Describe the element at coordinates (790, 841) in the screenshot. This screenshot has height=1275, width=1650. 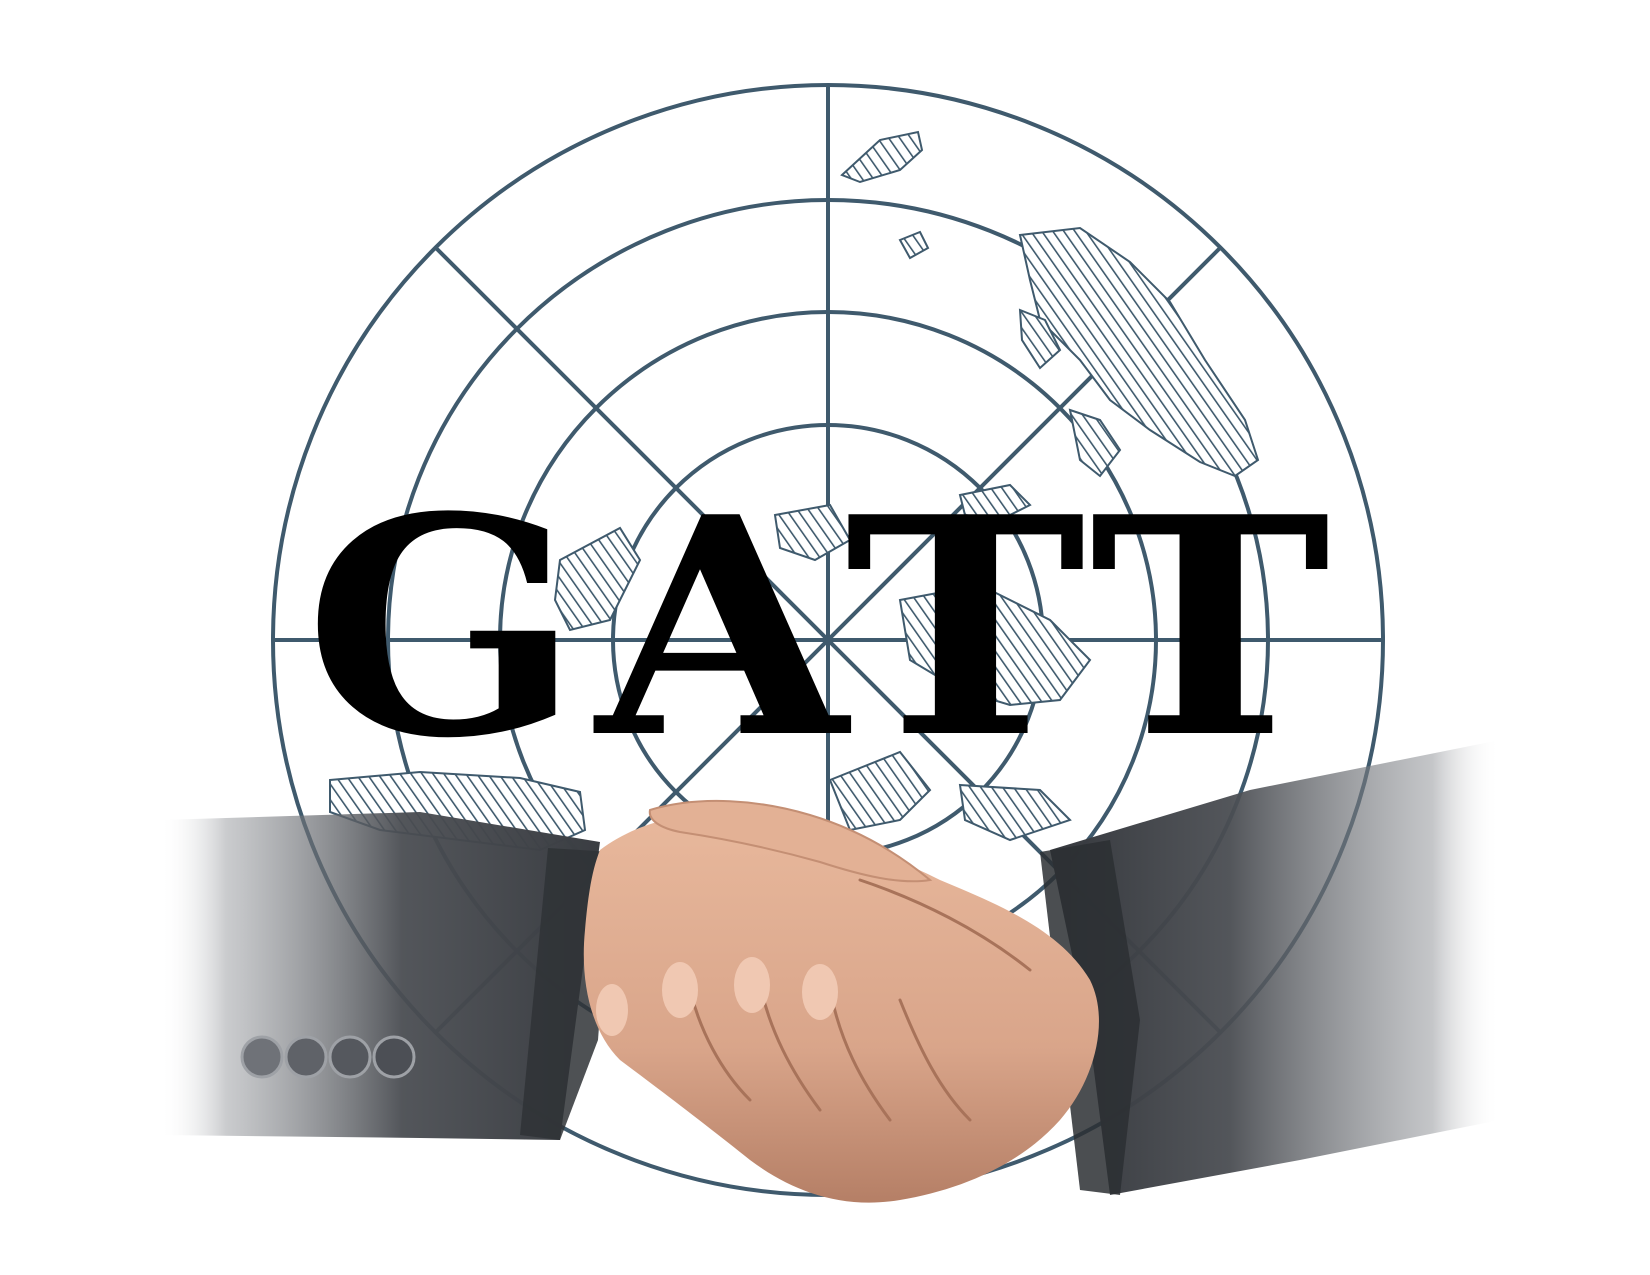
I see `thumb` at that location.